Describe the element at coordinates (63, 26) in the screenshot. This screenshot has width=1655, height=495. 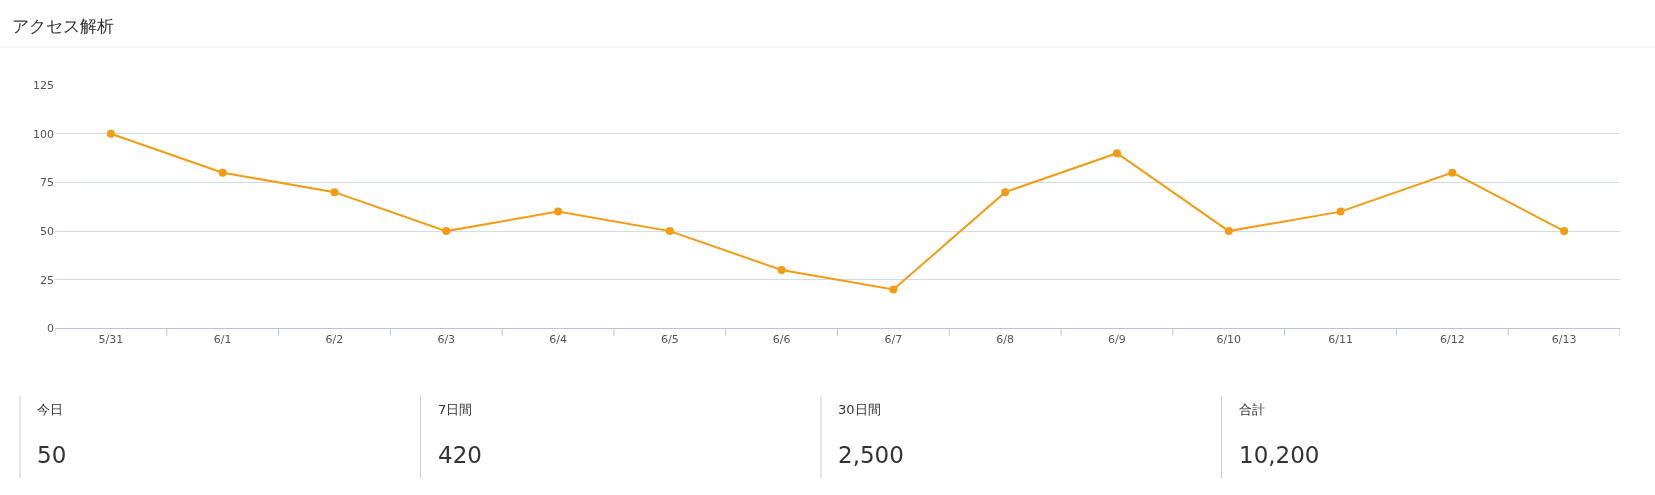
I see `chart-title: アクセス解析` at that location.